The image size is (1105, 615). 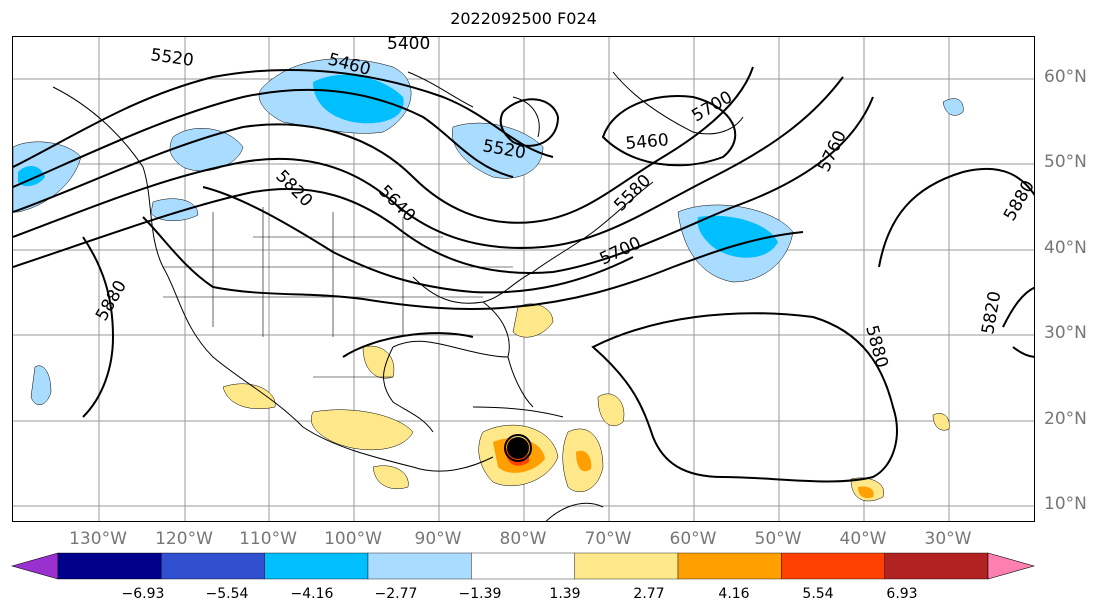 What do you see at coordinates (408, 45) in the screenshot?
I see `contour-label: 5400` at bounding box center [408, 45].